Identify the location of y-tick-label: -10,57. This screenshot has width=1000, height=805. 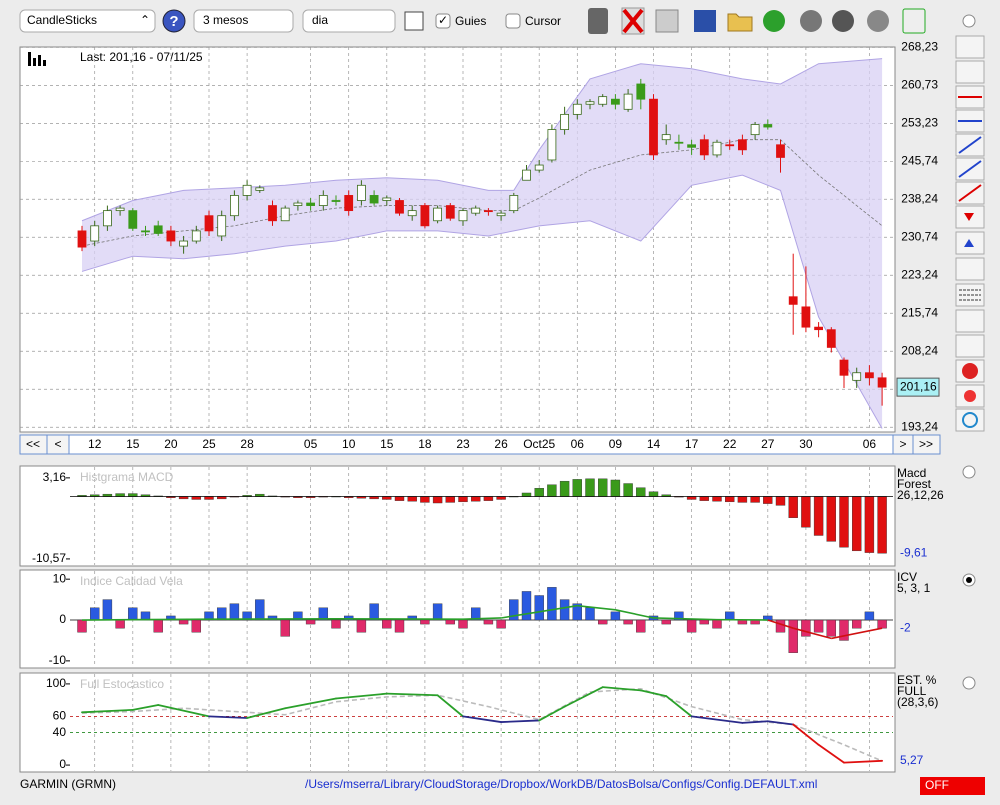
(49, 558).